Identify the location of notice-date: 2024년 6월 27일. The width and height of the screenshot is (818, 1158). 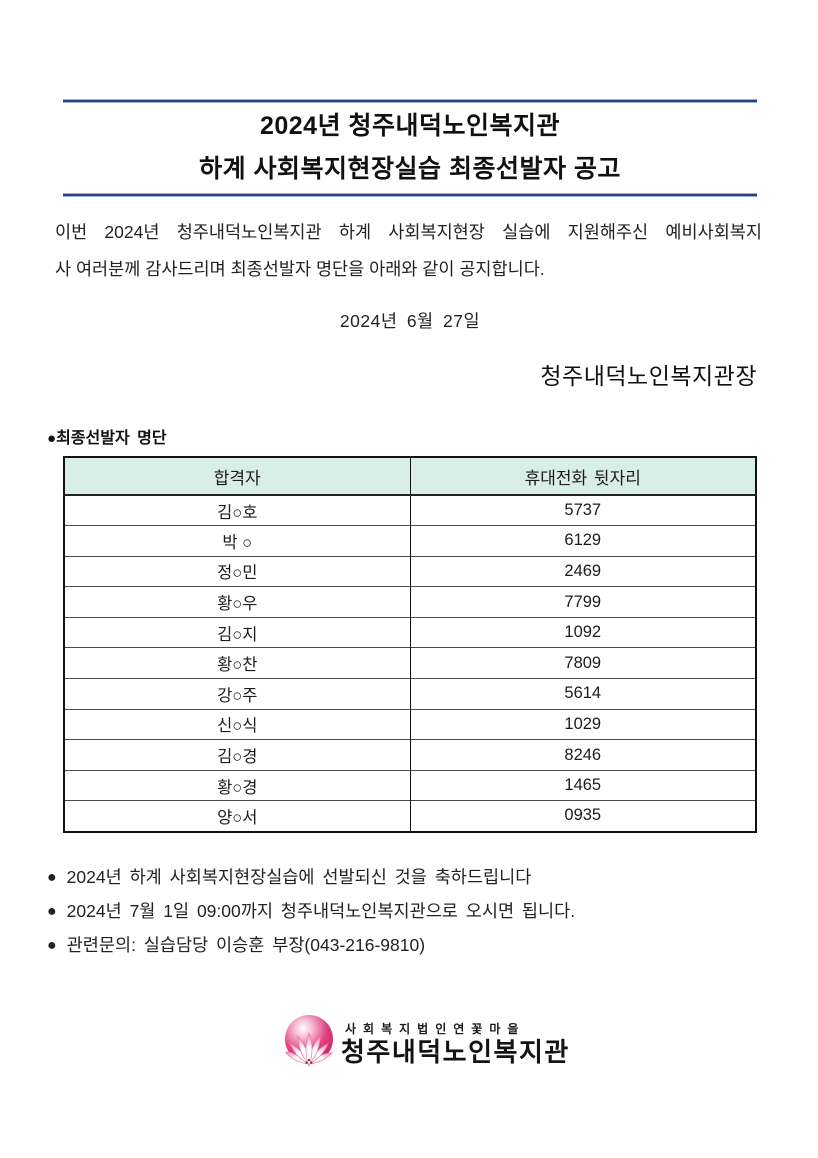
(410, 321).